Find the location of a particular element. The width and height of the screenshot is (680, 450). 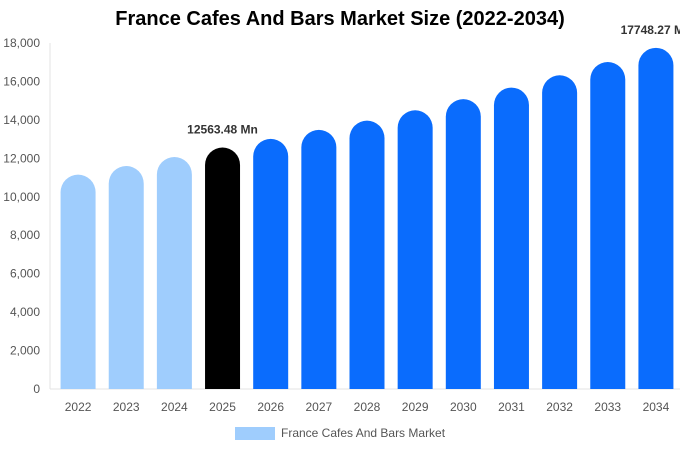

x-tick-label: 2029 is located at coordinates (415, 407).